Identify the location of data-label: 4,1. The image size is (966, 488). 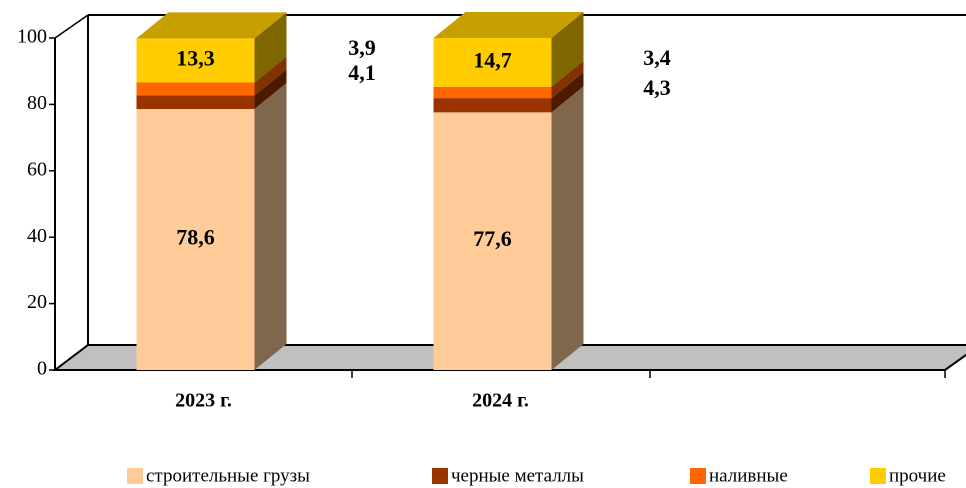
(362, 72).